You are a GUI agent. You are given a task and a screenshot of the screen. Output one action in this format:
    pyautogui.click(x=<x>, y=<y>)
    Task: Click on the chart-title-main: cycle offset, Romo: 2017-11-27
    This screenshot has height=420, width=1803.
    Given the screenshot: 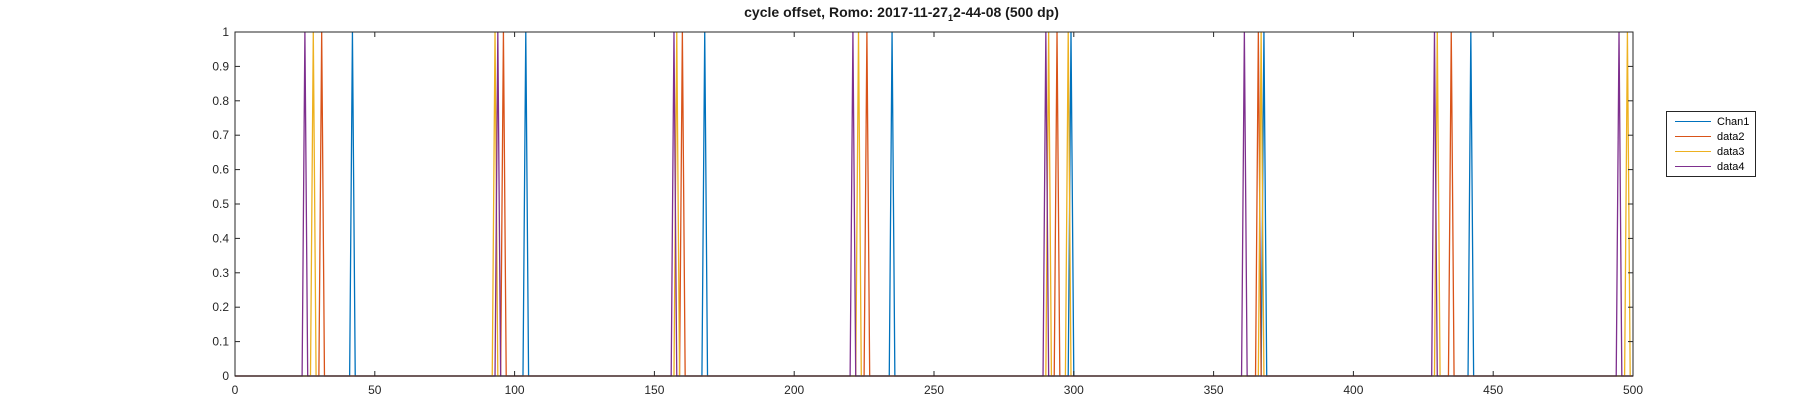 What is the action you would take?
    pyautogui.click(x=846, y=12)
    